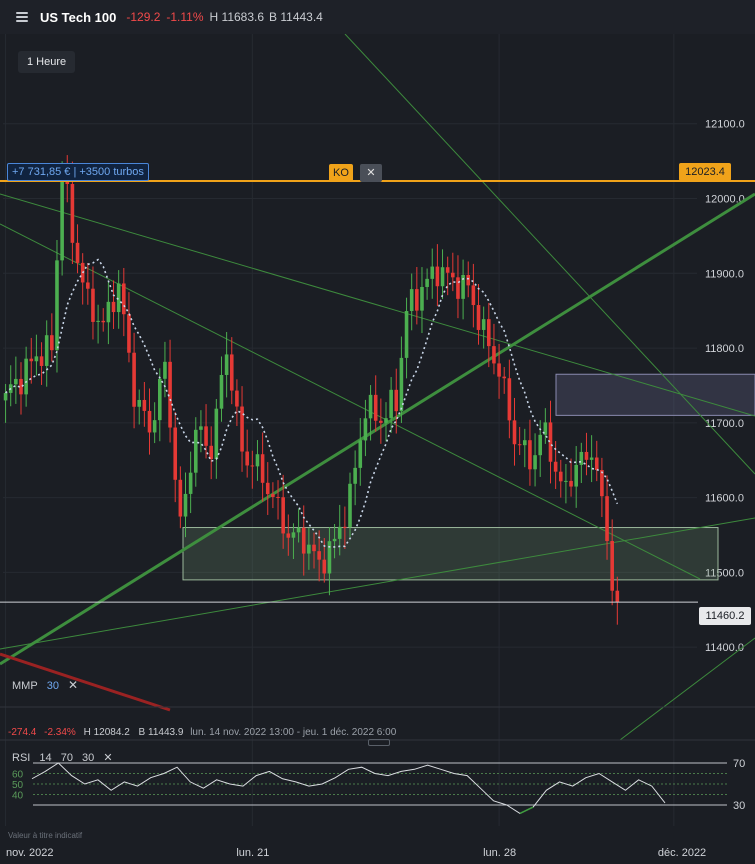 This screenshot has height=864, width=755. I want to click on instrument-name: US Tech 100, so click(78, 17).